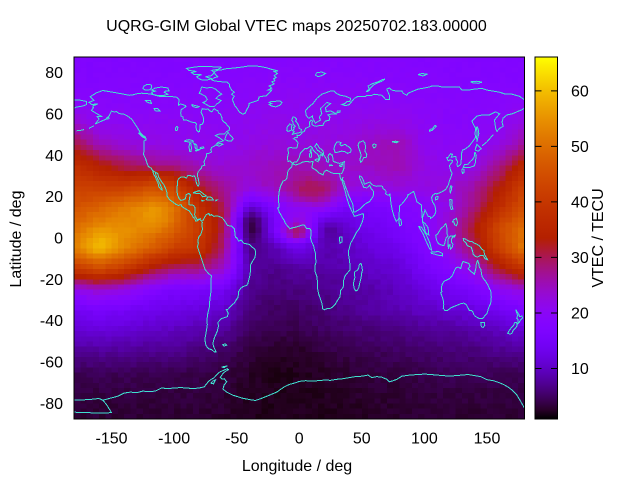 This screenshot has height=480, width=640. What do you see at coordinates (580, 369) in the screenshot?
I see `svg-text: 10` at bounding box center [580, 369].